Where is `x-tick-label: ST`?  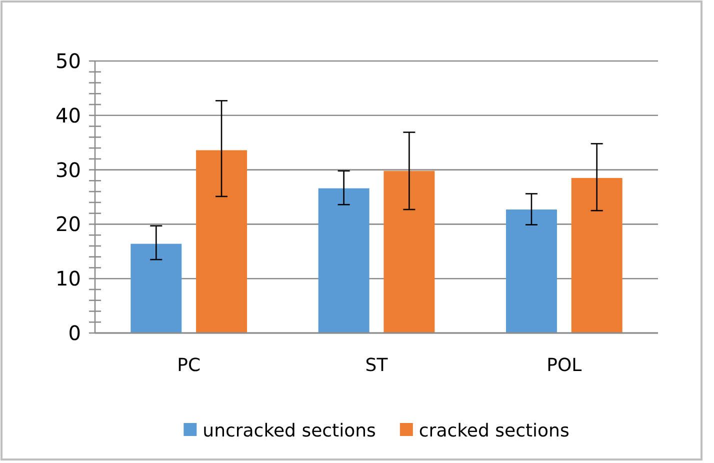
x-tick-label: ST is located at coordinates (377, 365).